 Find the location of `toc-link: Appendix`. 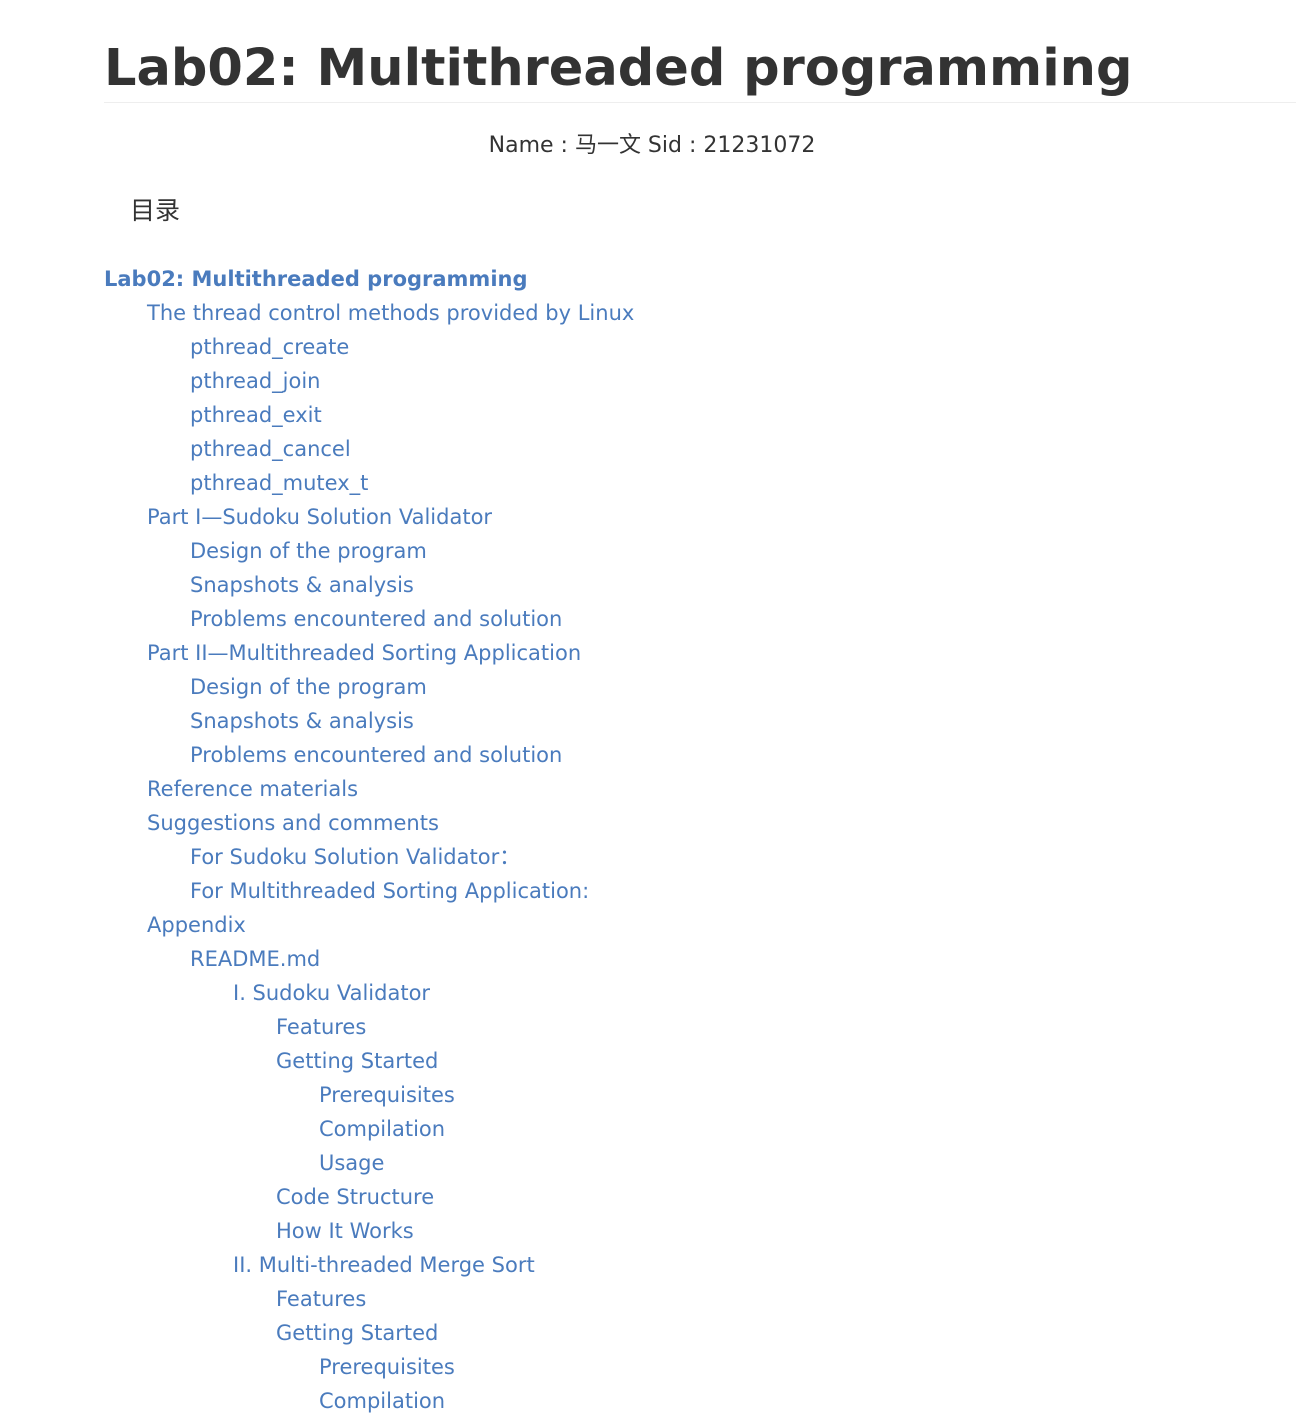

toc-link: Appendix is located at coordinates (196, 925).